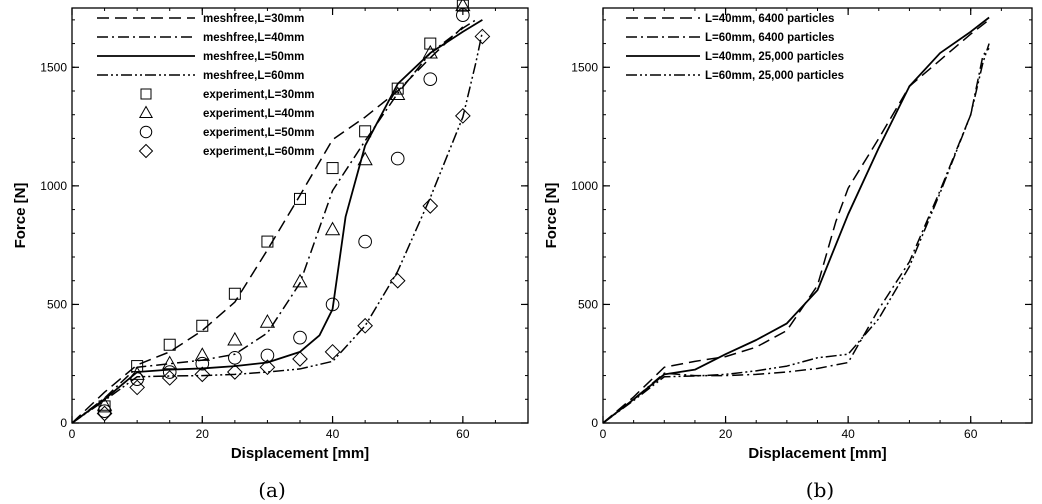  What do you see at coordinates (259, 152) in the screenshot?
I see `legend-label: experiment,L=60mm` at bounding box center [259, 152].